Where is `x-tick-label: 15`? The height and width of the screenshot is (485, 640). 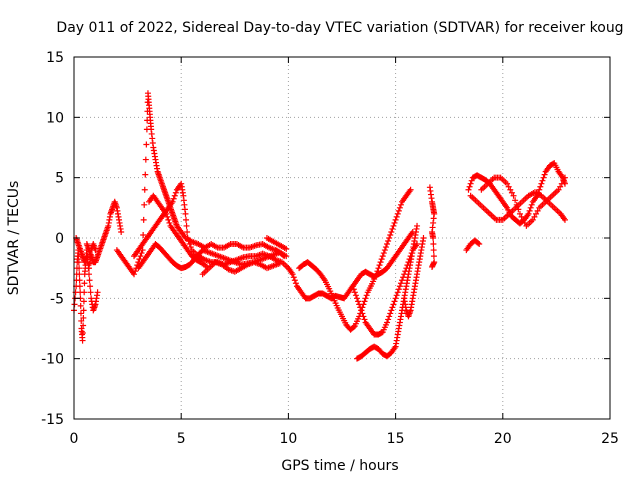
x-tick-label: 15 is located at coordinates (396, 439).